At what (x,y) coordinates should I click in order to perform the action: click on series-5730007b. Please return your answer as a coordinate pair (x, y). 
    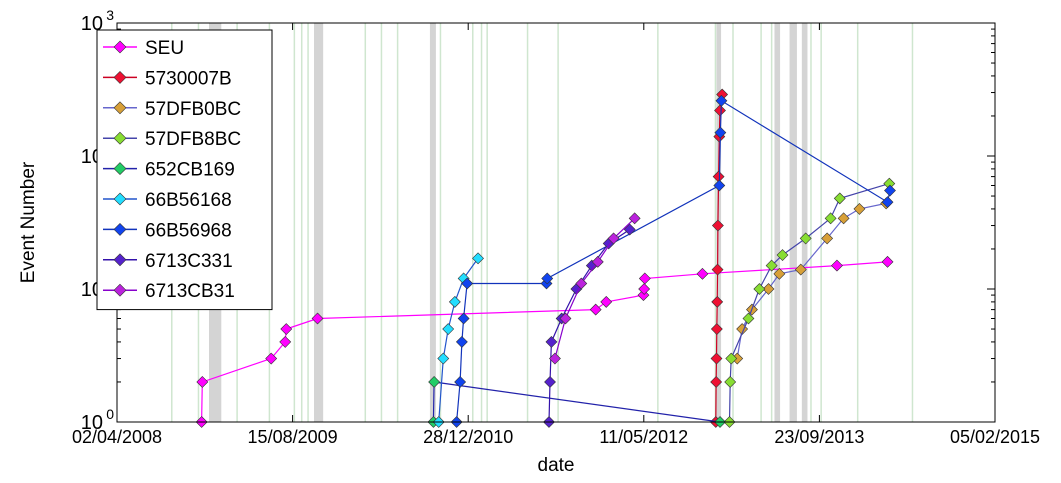
    Looking at the image, I should click on (719, 258).